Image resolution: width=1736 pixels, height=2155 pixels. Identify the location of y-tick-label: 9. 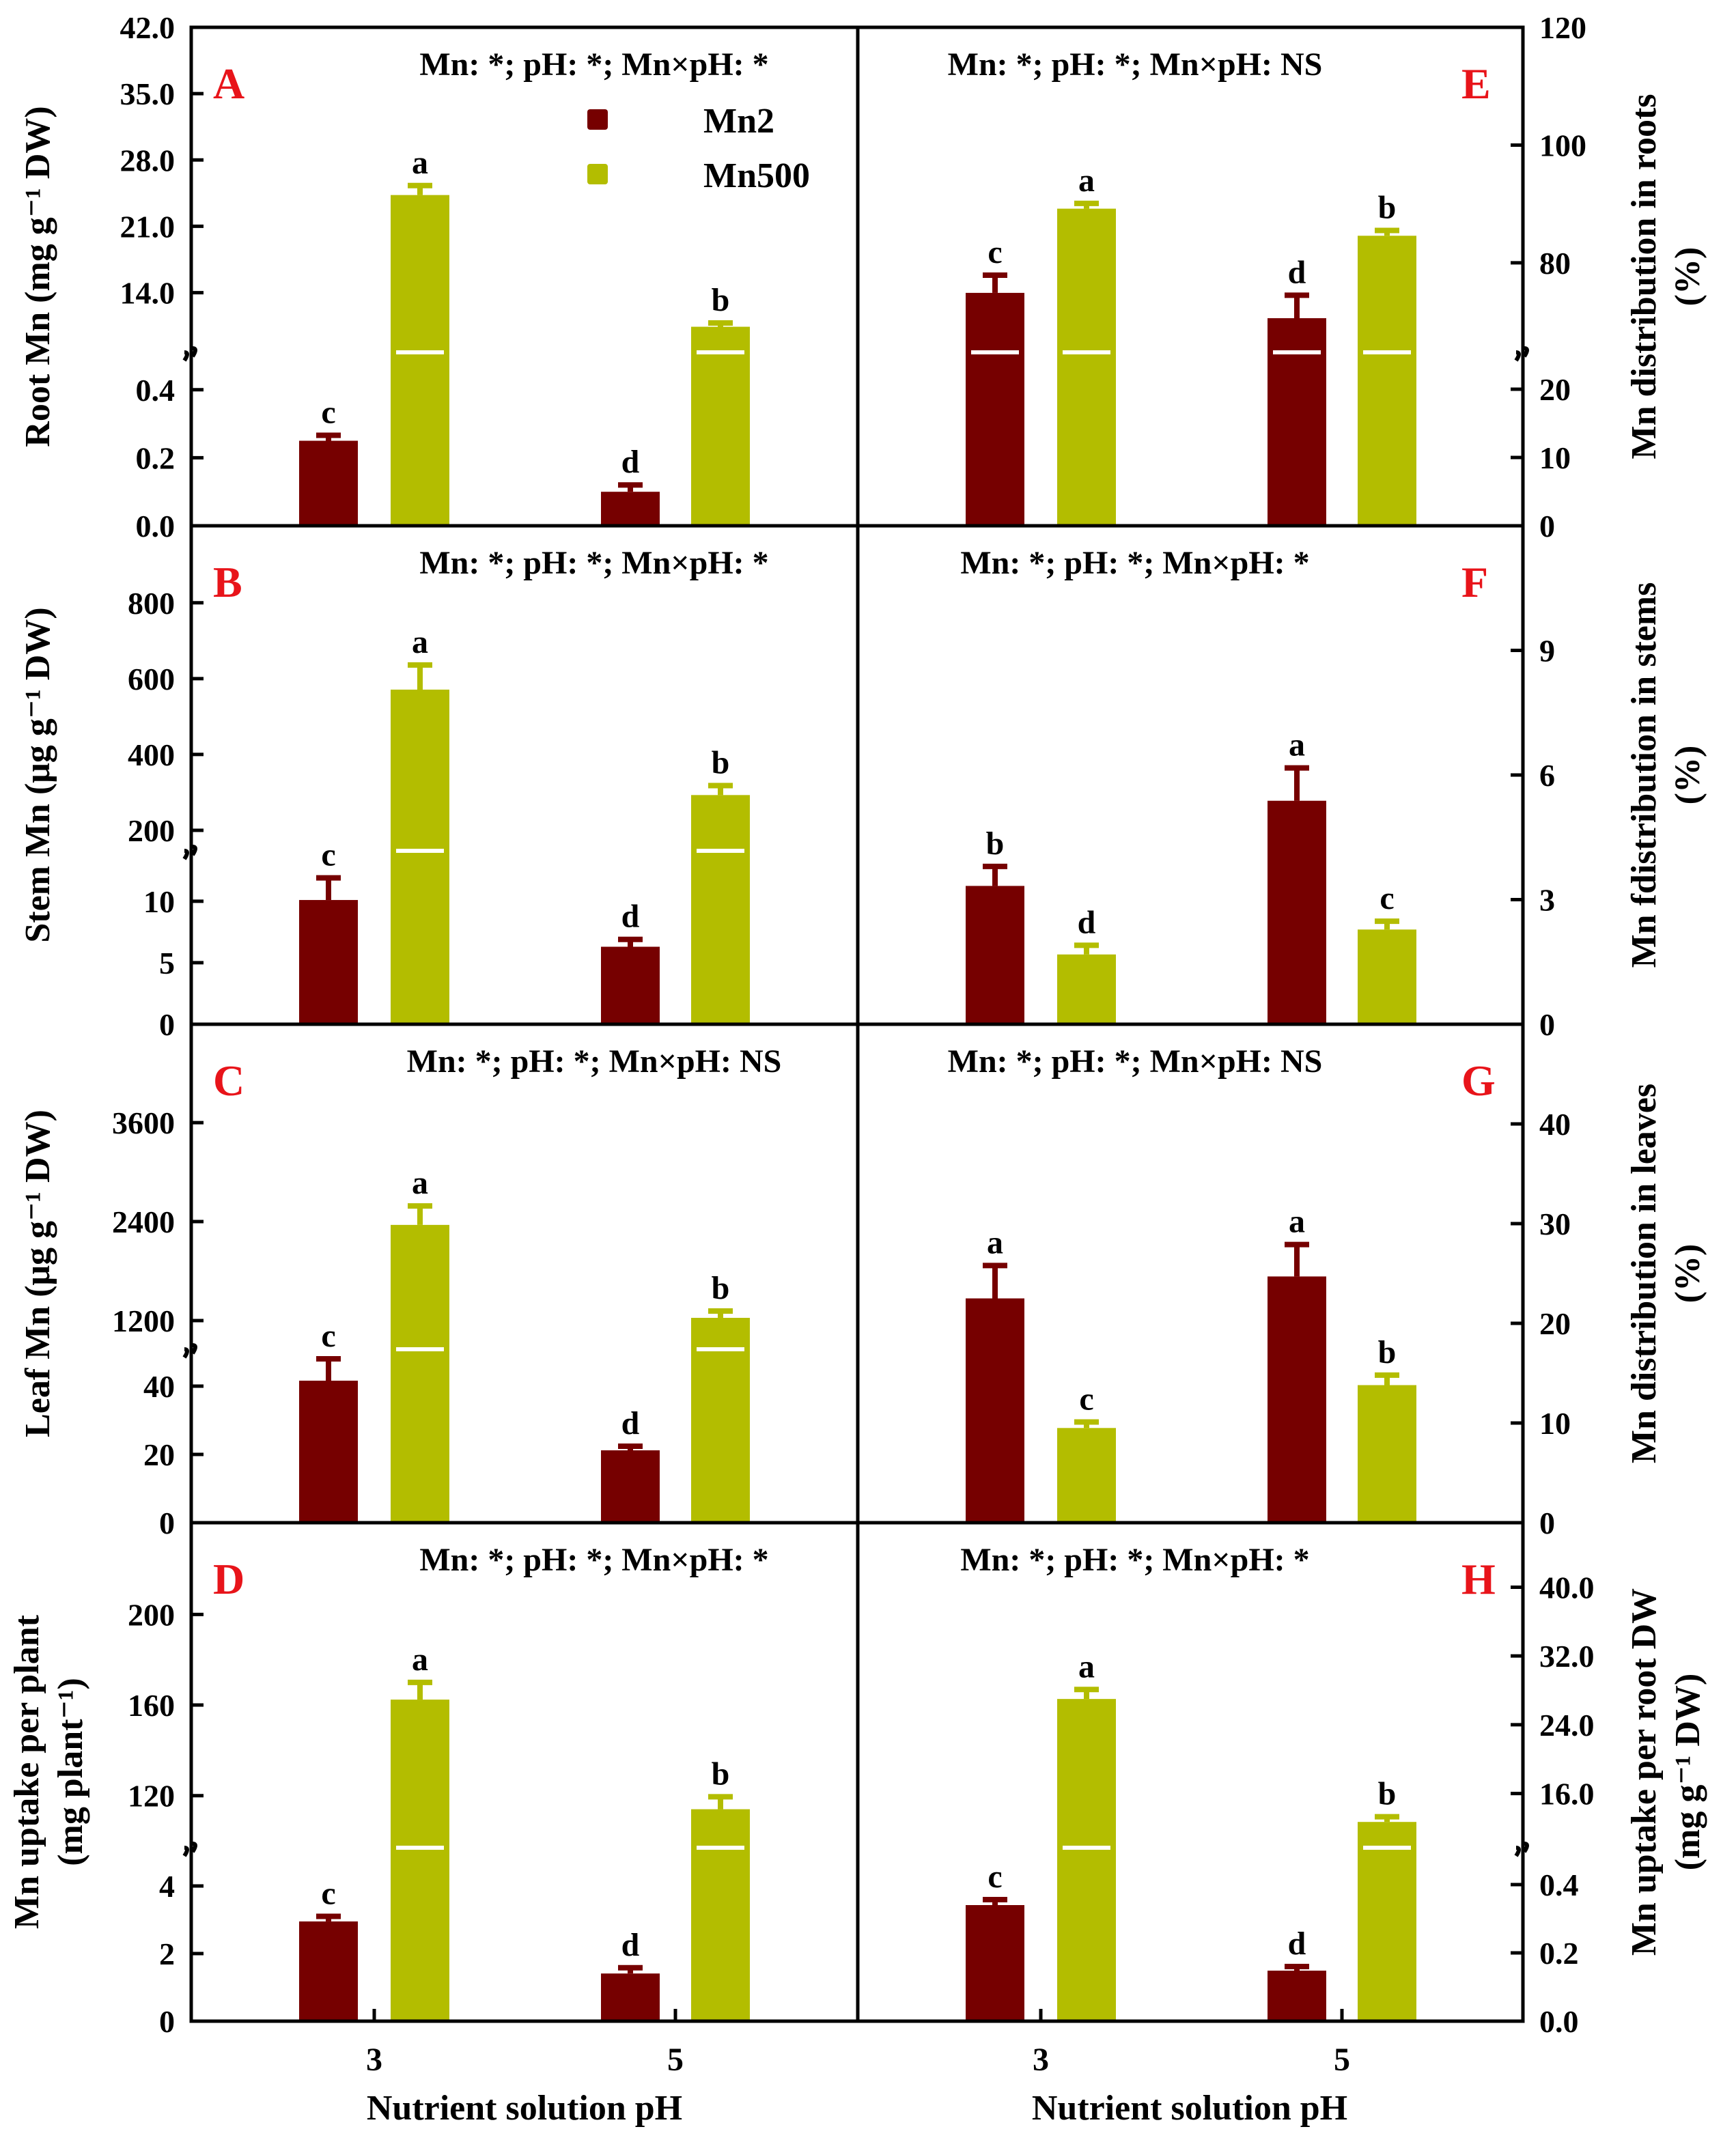
(1547, 651).